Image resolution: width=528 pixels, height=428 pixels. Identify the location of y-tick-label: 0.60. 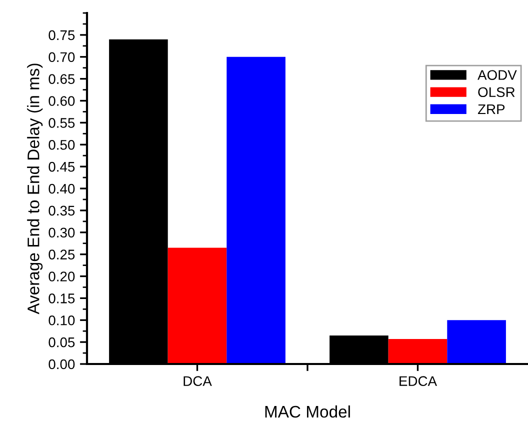
(61, 101).